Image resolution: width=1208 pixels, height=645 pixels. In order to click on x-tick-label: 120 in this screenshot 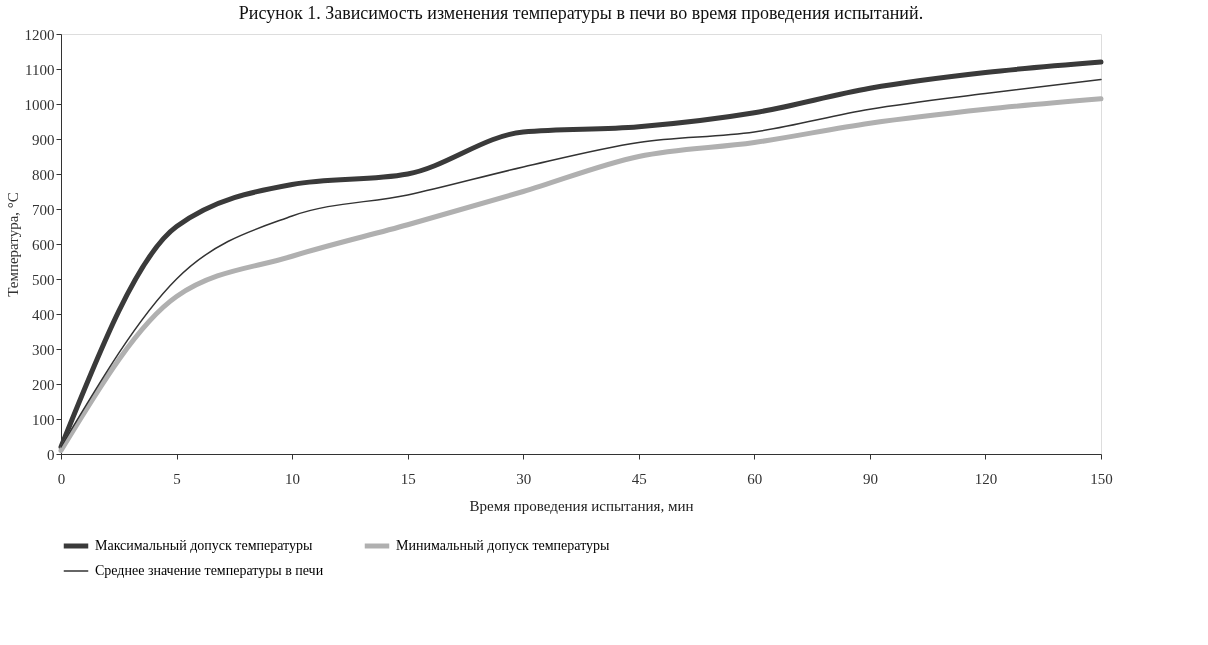, I will do `click(986, 478)`.